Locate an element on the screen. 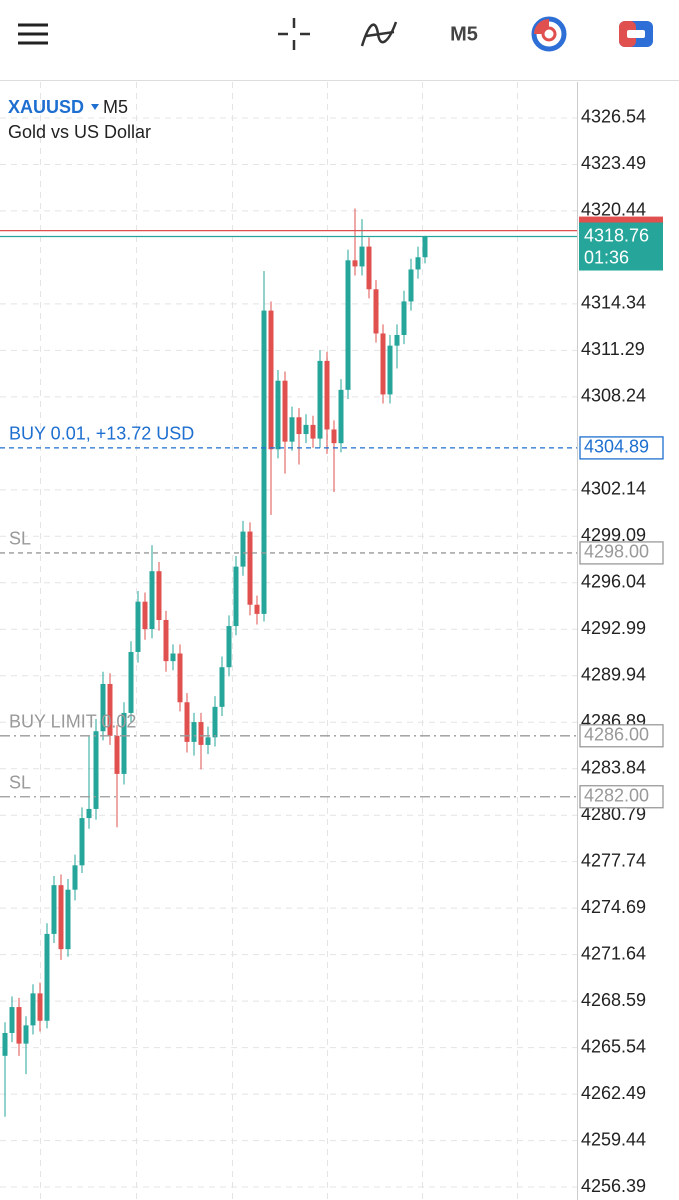 This screenshot has width=679, height=1200. y-tick-label: 4259.44 is located at coordinates (613, 1139).